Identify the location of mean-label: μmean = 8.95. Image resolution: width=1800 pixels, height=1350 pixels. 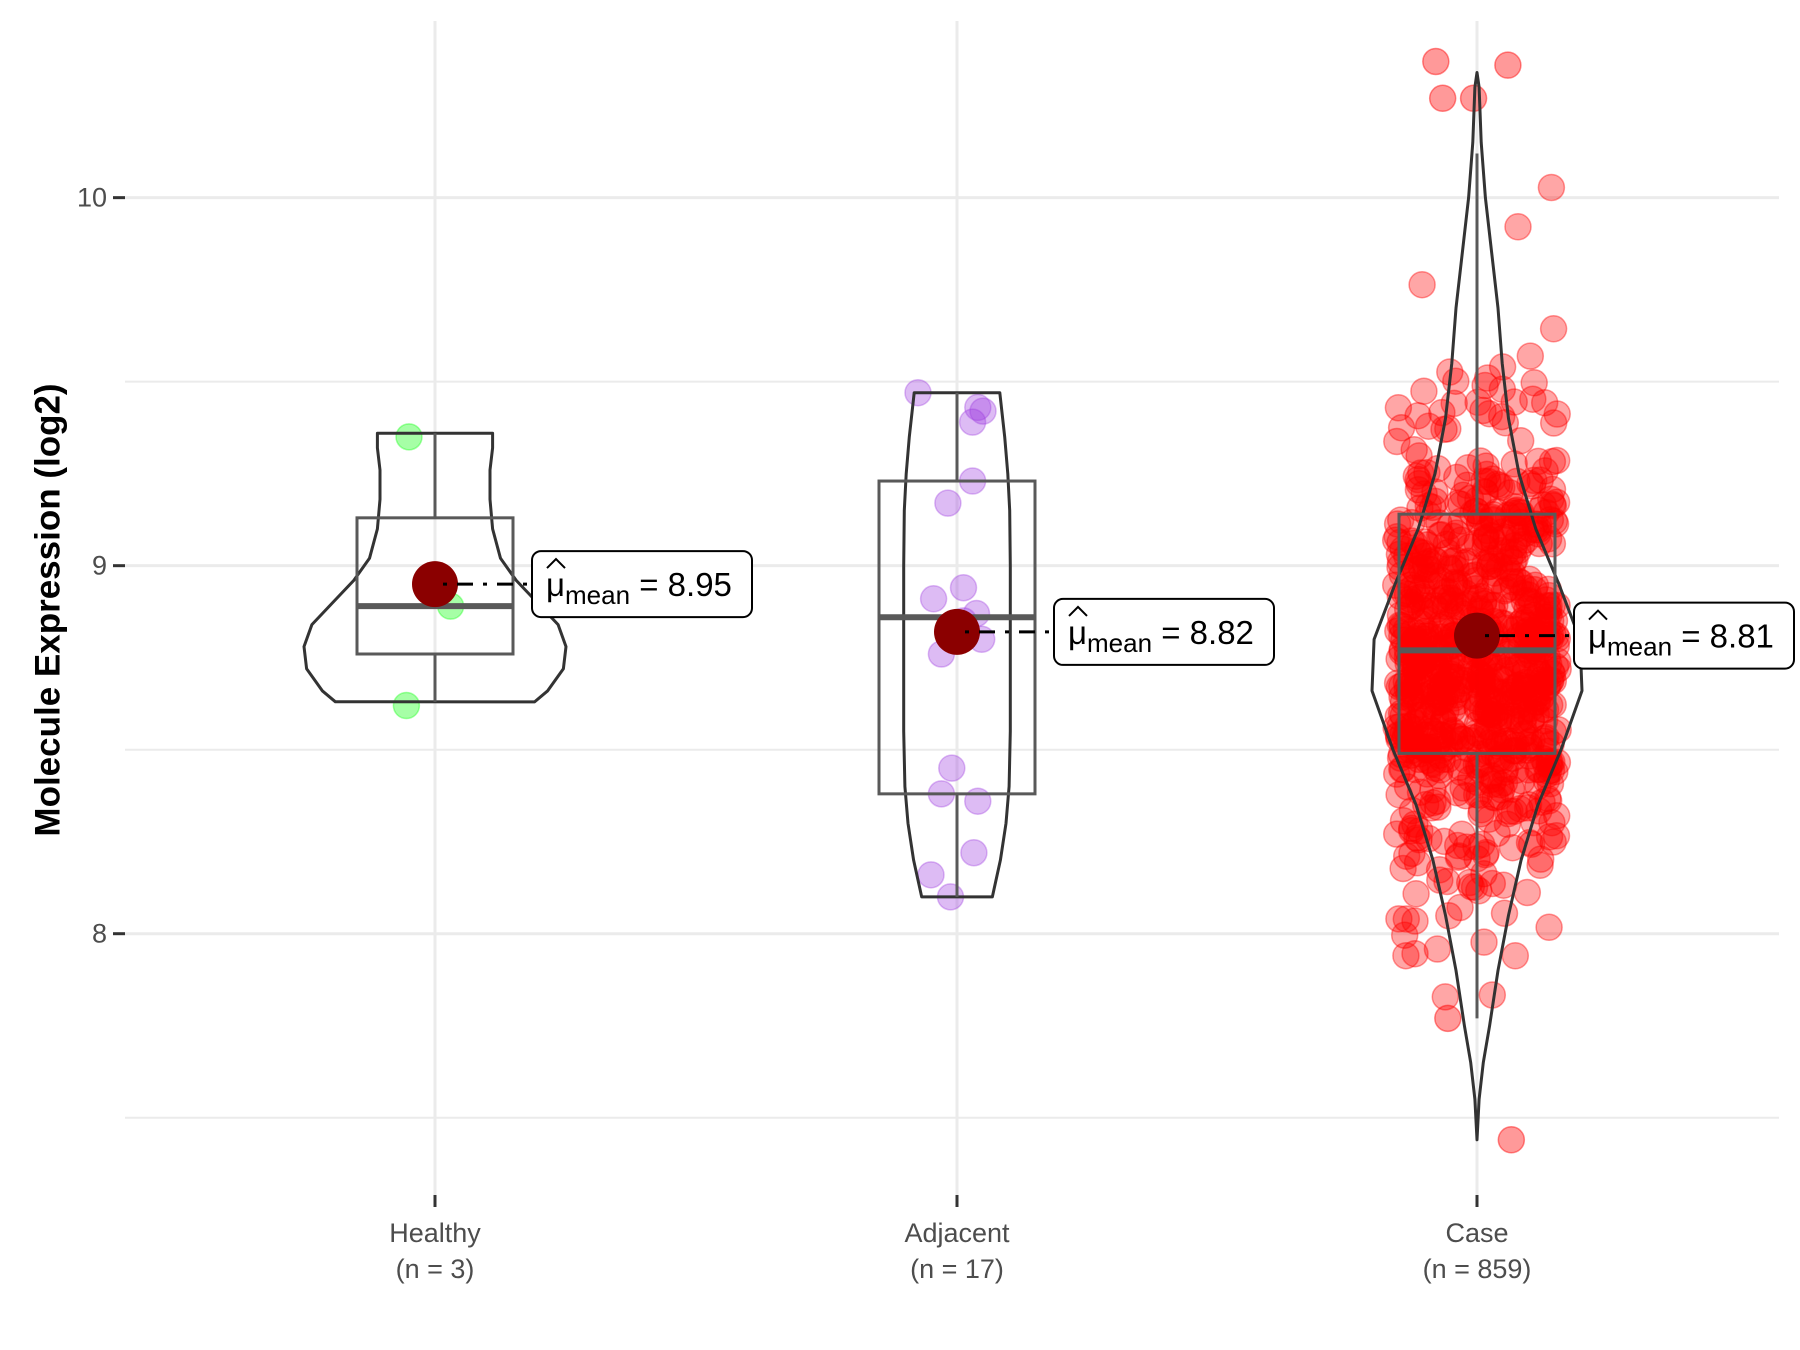
(639, 588).